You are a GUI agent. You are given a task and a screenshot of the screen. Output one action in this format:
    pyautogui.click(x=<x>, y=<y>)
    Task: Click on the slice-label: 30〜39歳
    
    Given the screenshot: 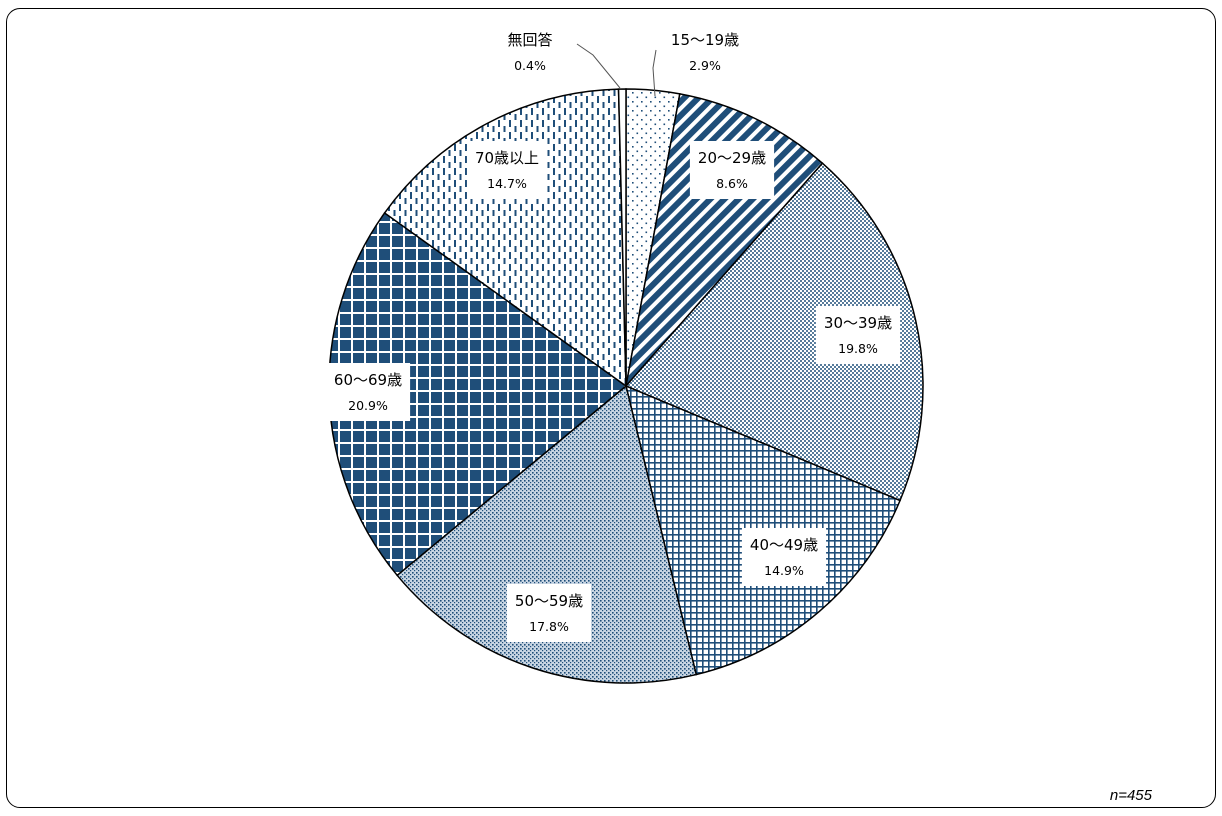 What is the action you would take?
    pyautogui.click(x=858, y=323)
    